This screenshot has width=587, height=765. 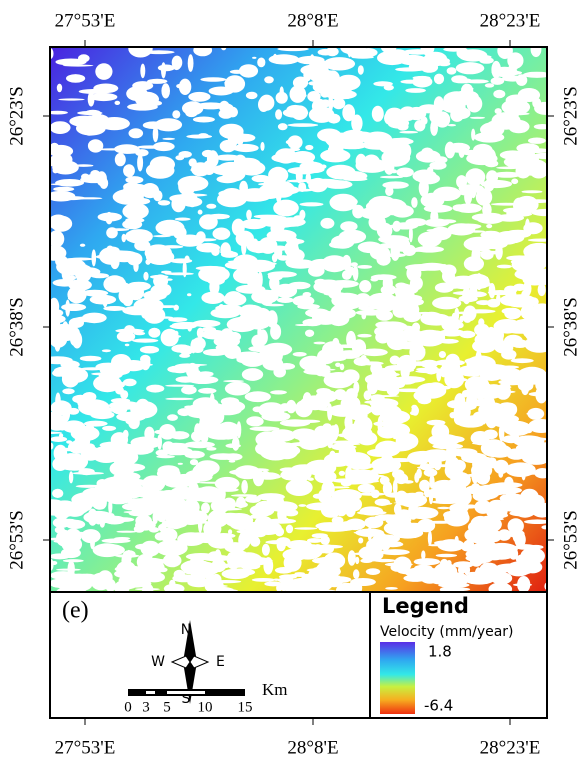 What do you see at coordinates (312, 20) in the screenshot?
I see `top-coord-label: 28°8'E` at bounding box center [312, 20].